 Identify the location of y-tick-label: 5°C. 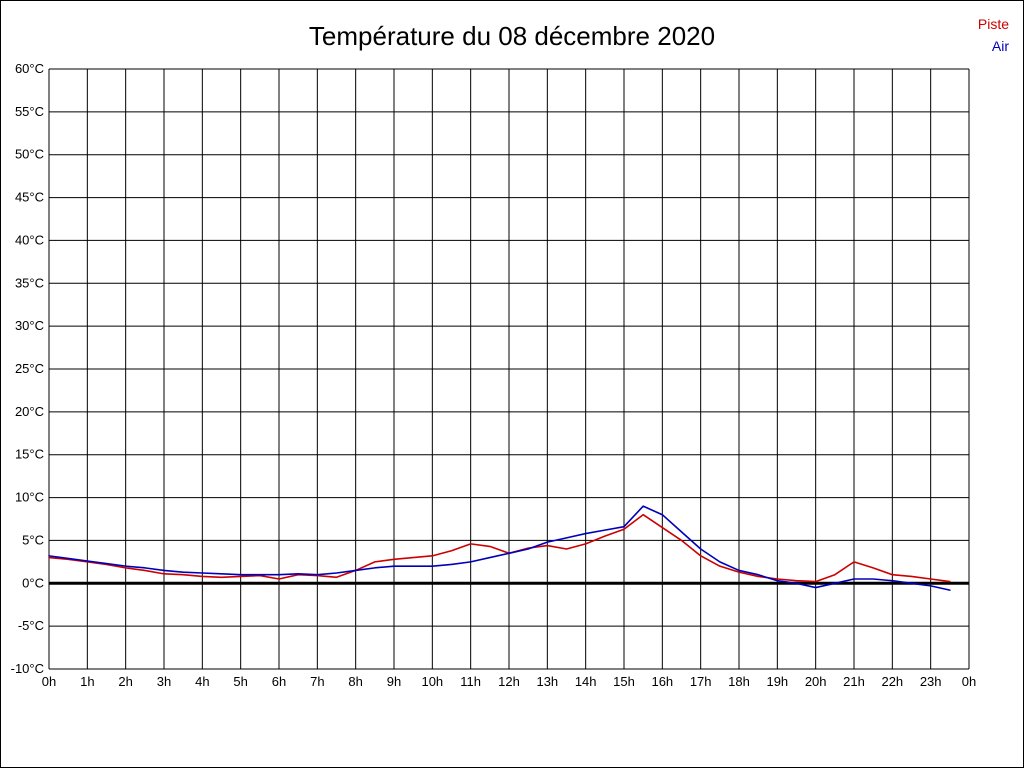
(33, 539).